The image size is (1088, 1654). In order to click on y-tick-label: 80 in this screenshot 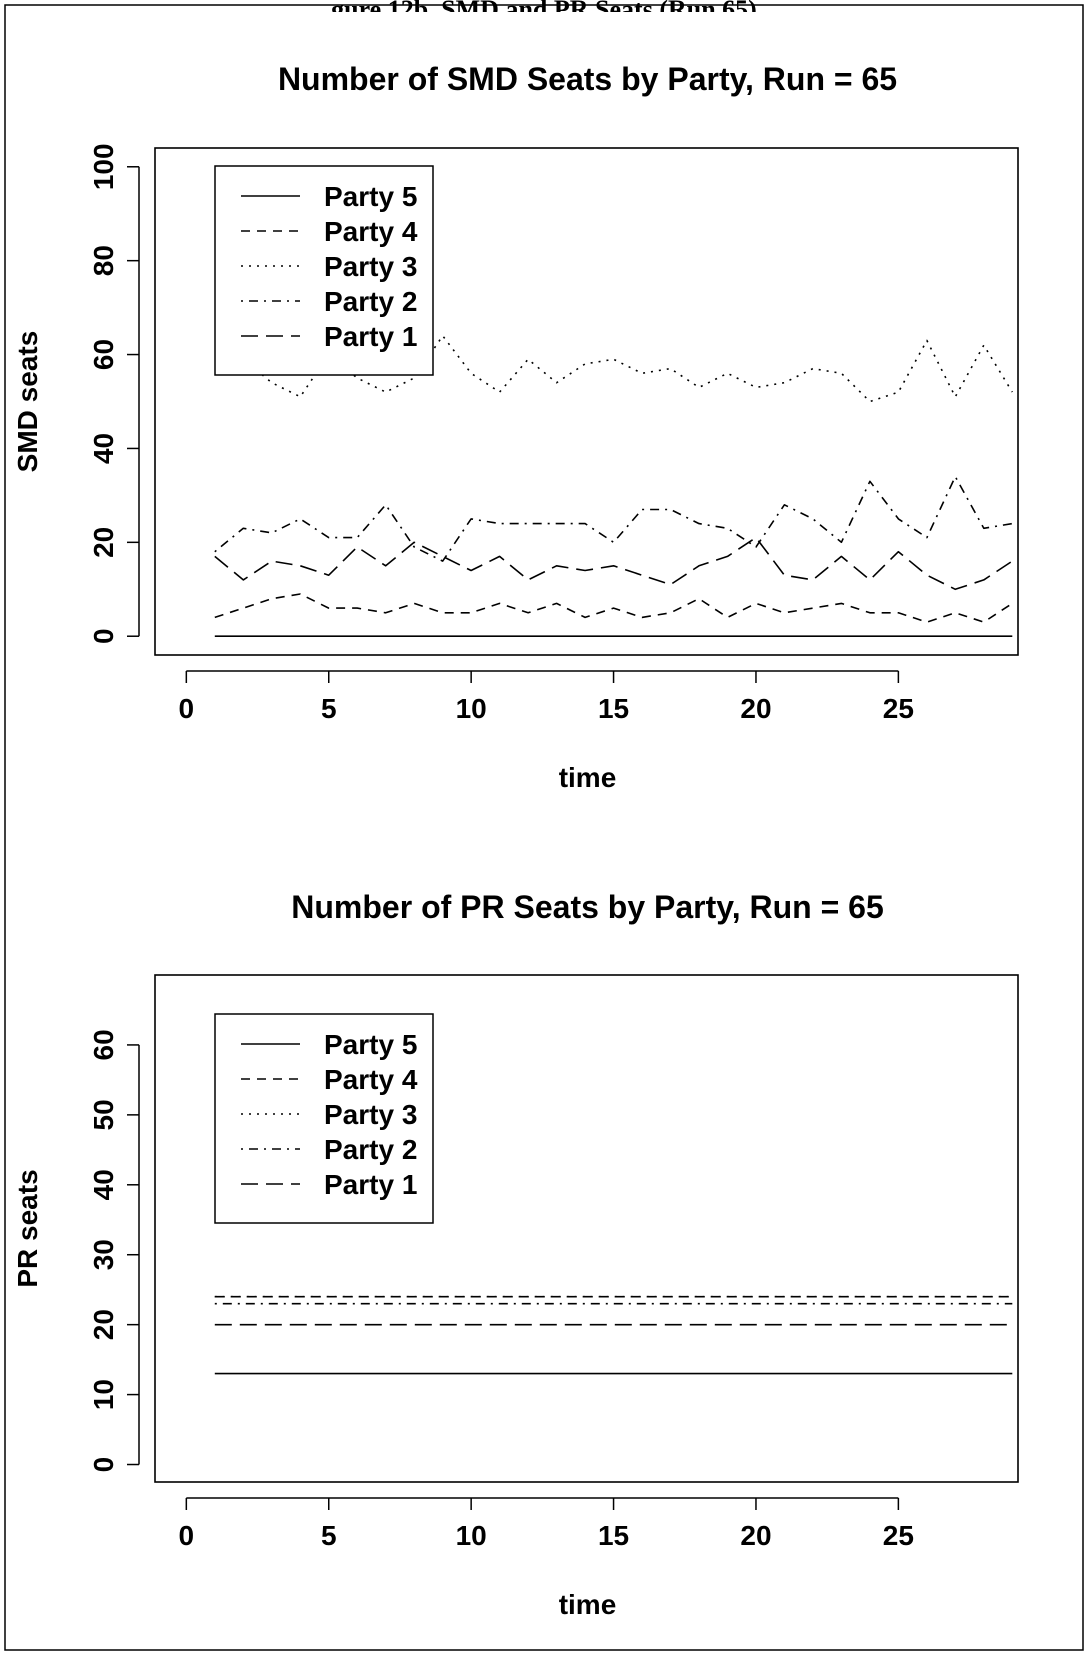, I will do `click(103, 260)`.